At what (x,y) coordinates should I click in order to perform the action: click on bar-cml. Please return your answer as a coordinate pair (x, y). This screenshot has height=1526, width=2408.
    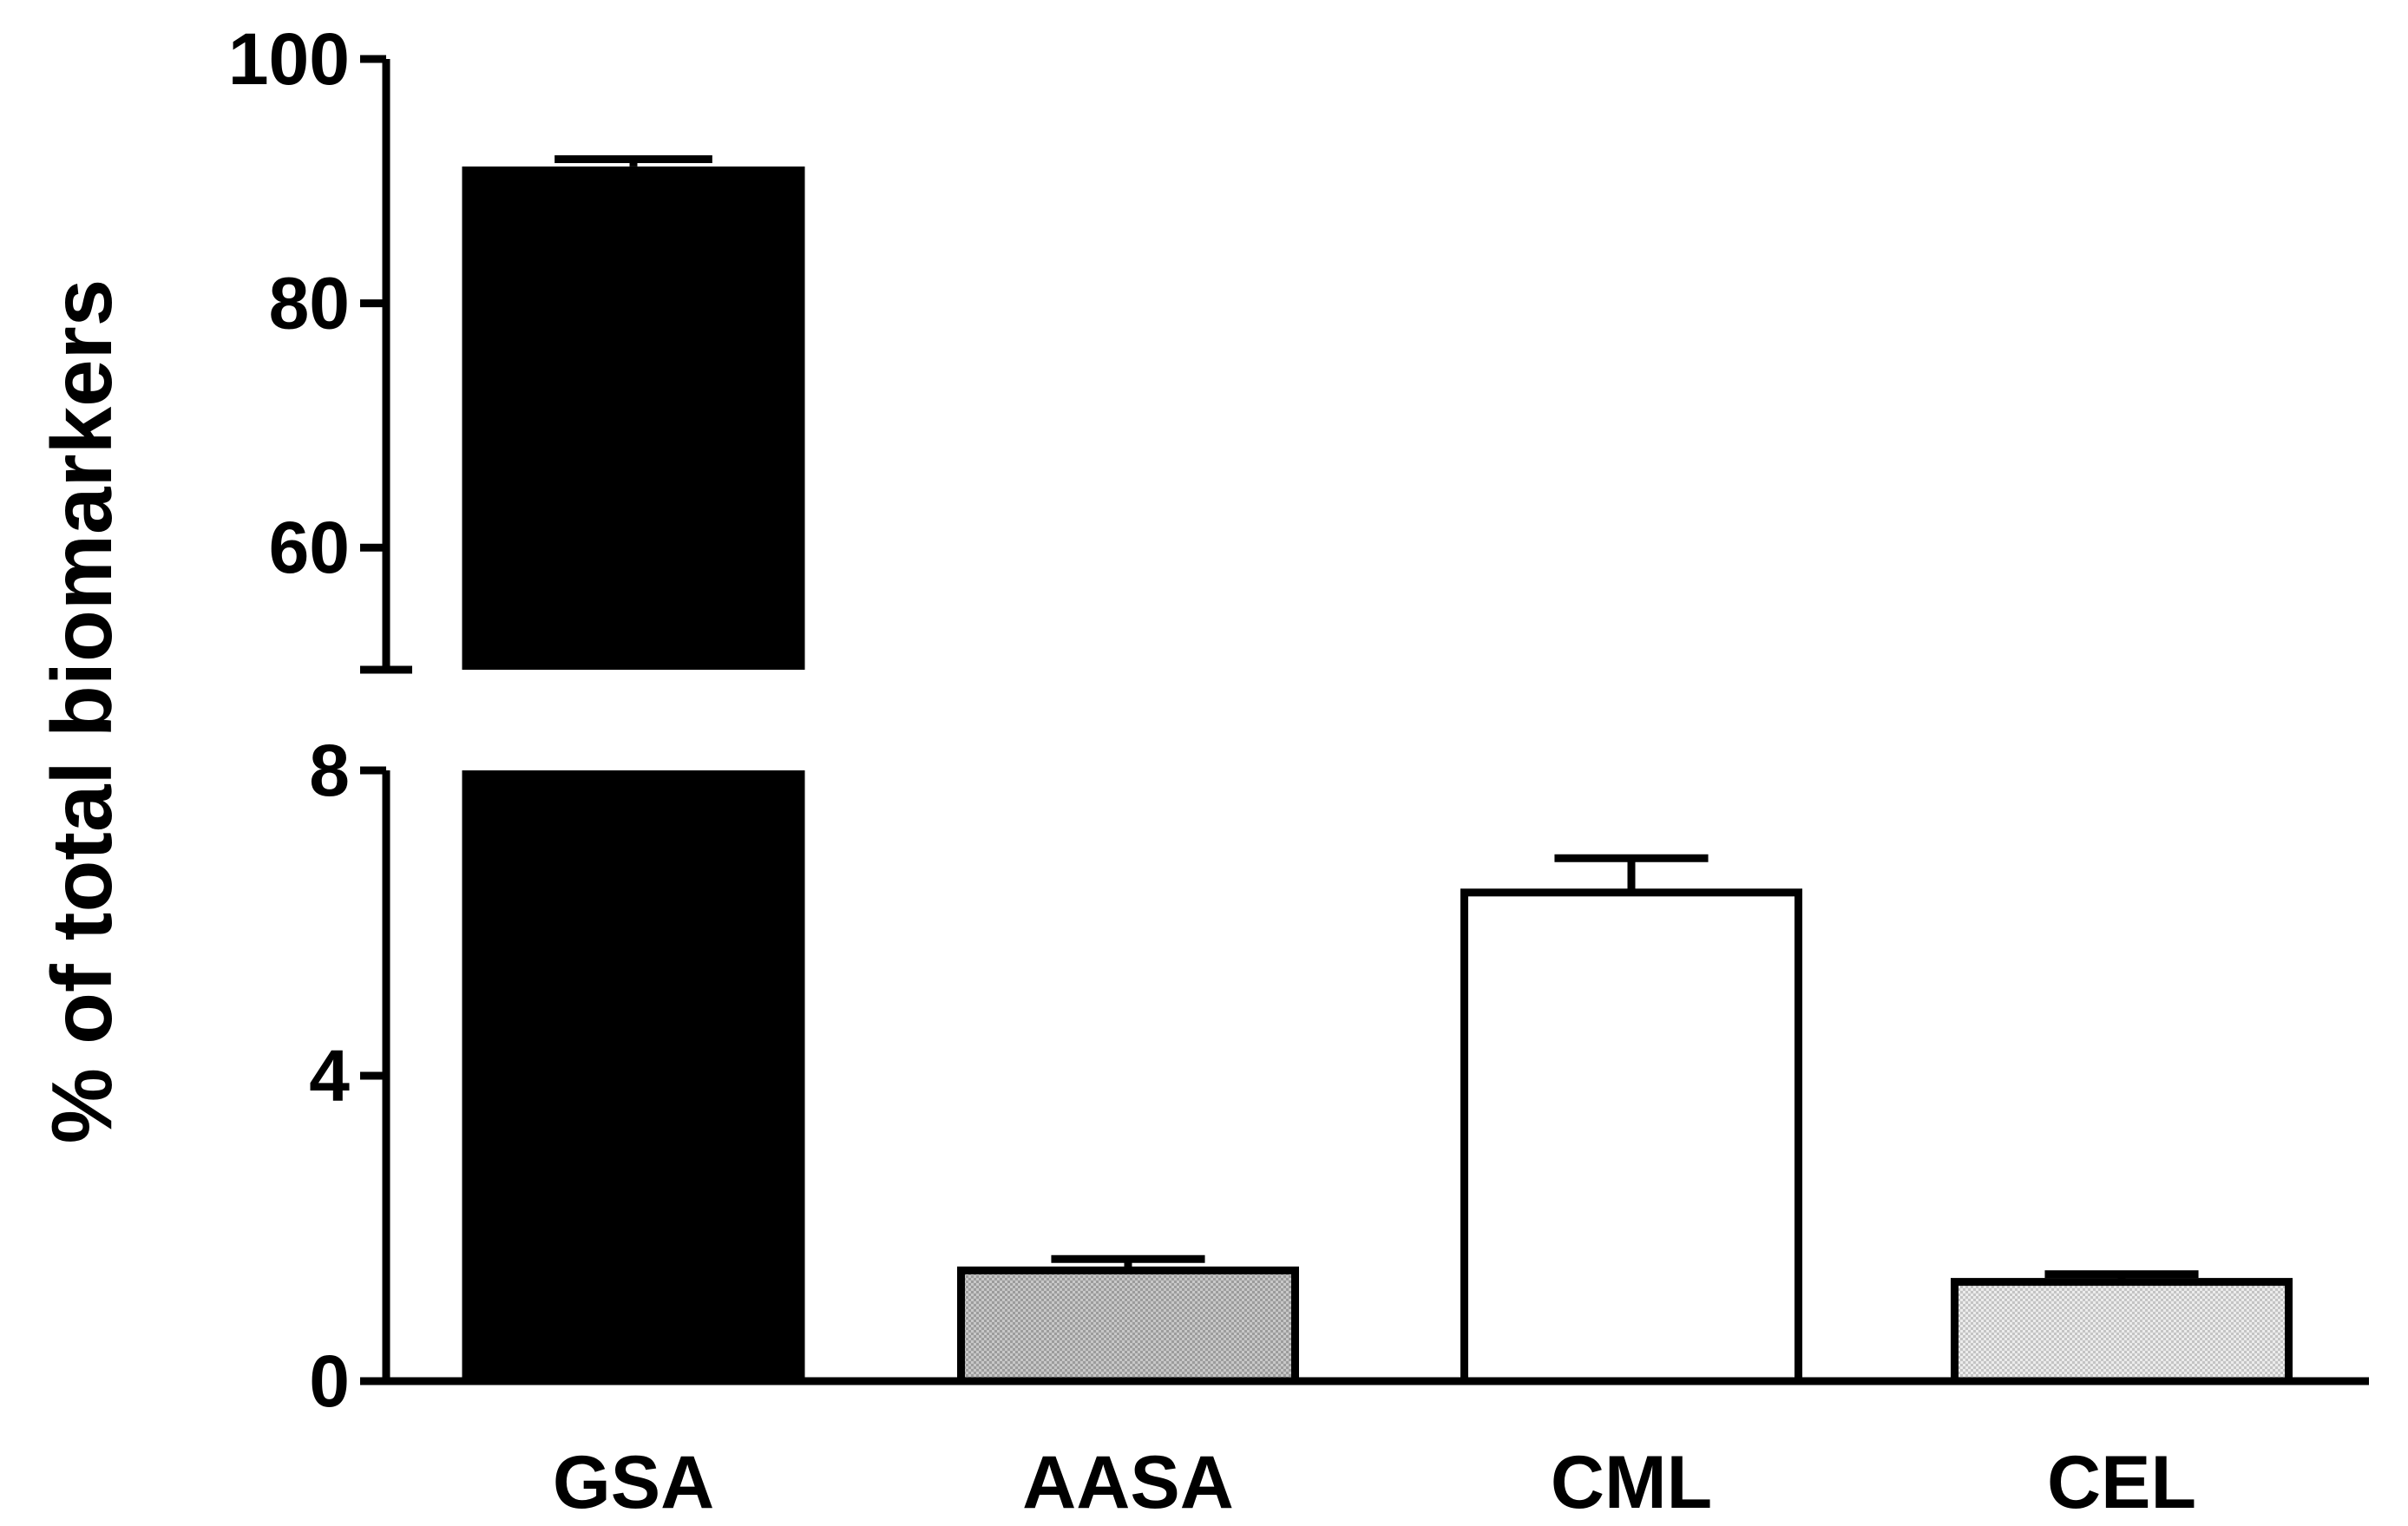
    Looking at the image, I should click on (1631, 1136).